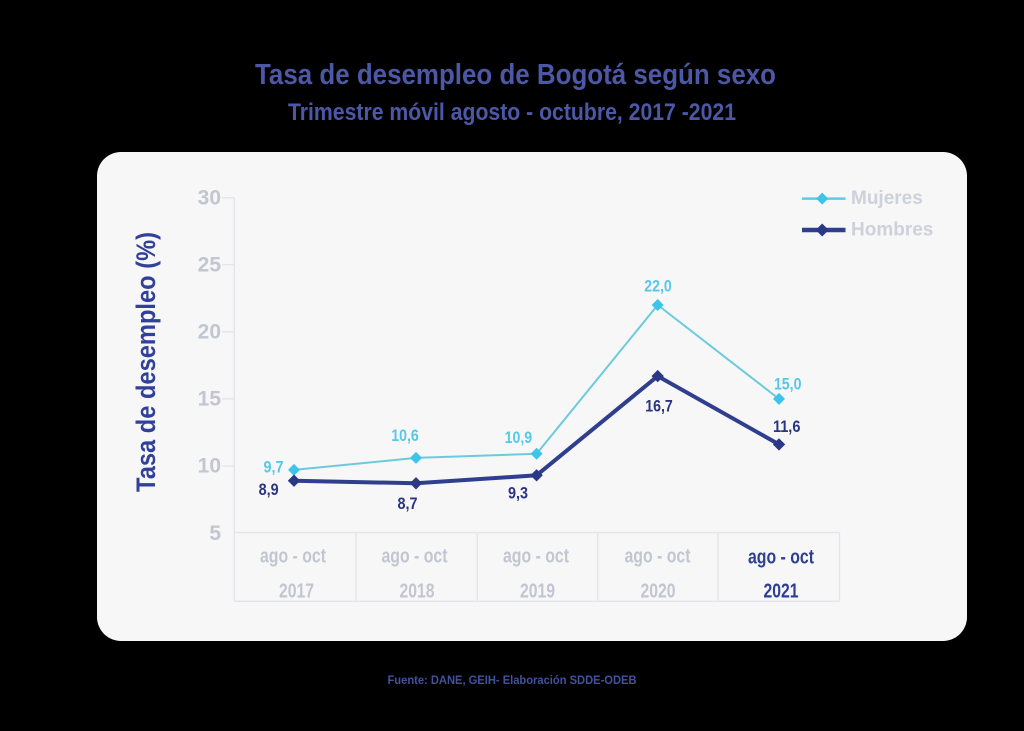 This screenshot has height=731, width=1024. I want to click on svg-text: 8,9, so click(269, 490).